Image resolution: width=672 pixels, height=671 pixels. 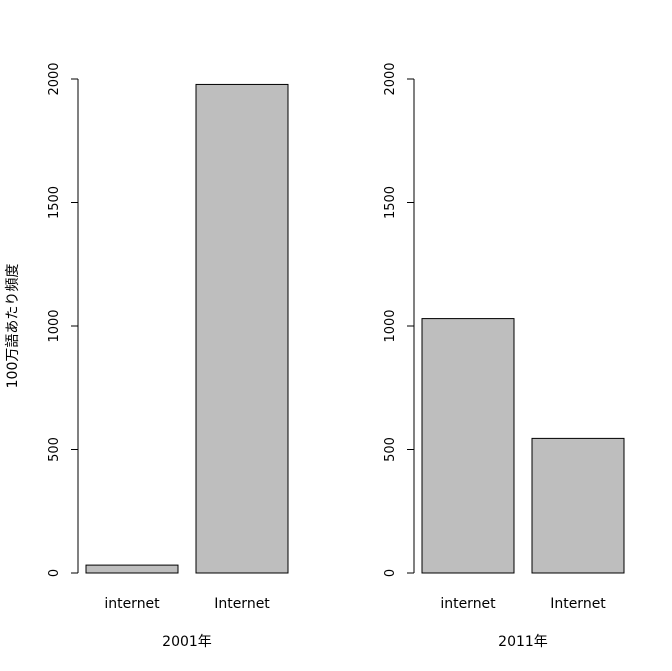 What do you see at coordinates (13, 326) in the screenshot?
I see `y-axis-label: 100万語あたり頻度` at bounding box center [13, 326].